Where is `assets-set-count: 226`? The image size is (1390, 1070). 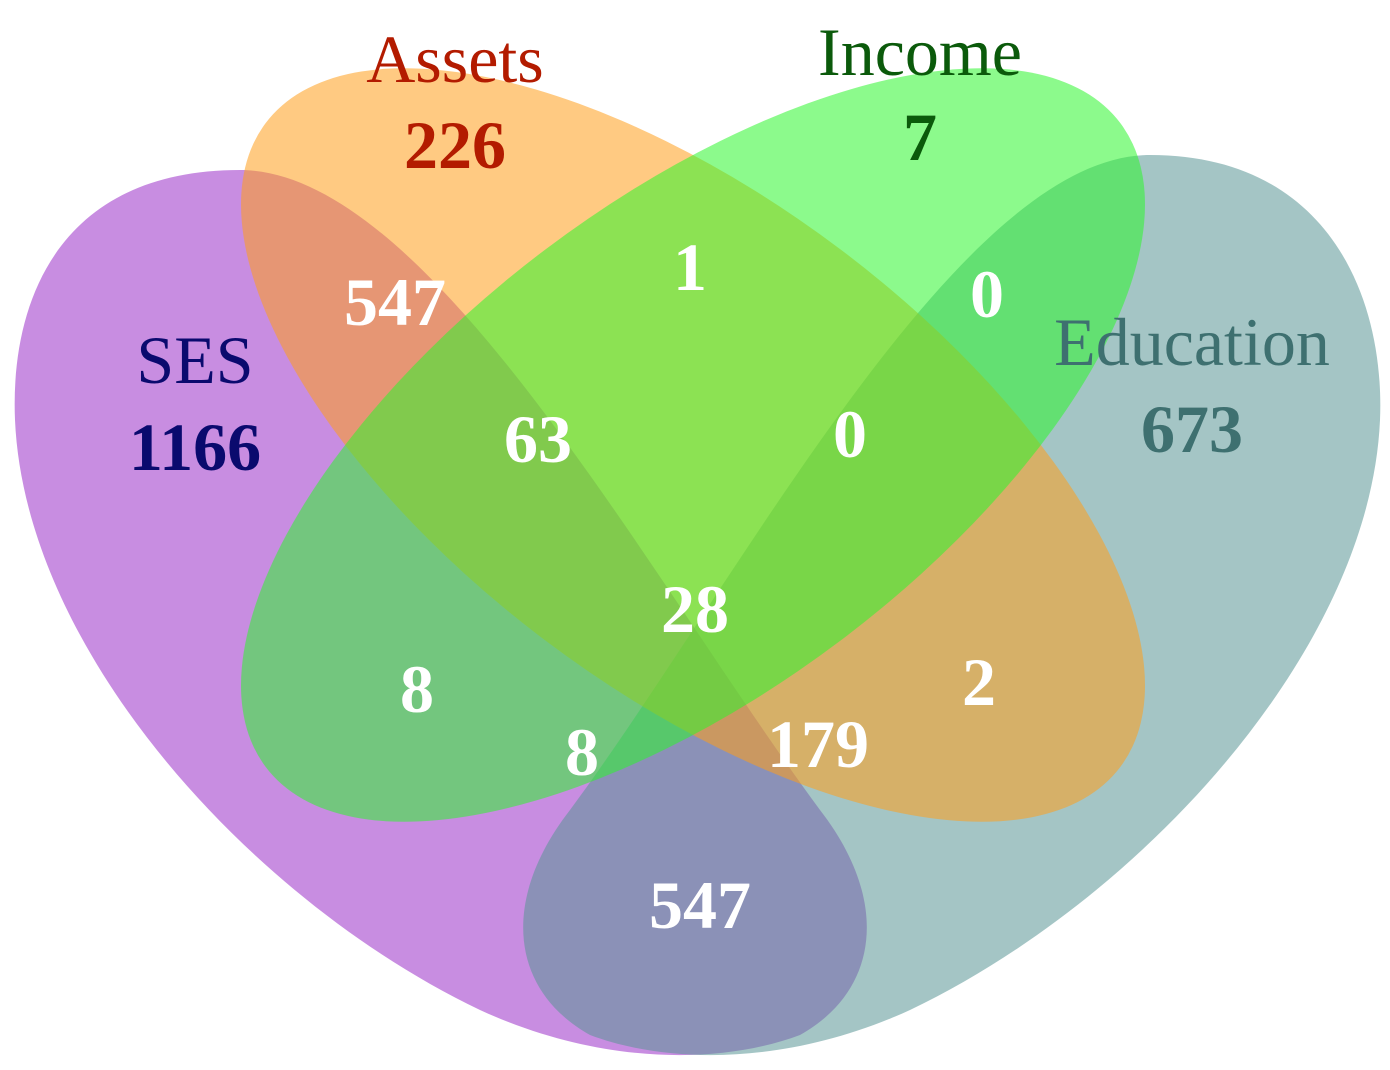
assets-set-count: 226 is located at coordinates (455, 145).